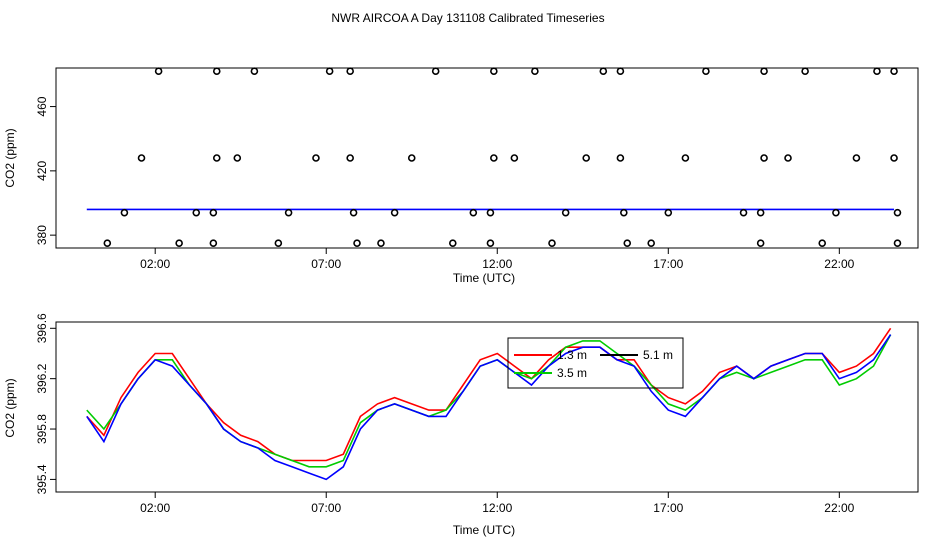 Image resolution: width=936 pixels, height=540 pixels. I want to click on legend-label-2: 5.1 m, so click(658, 355).